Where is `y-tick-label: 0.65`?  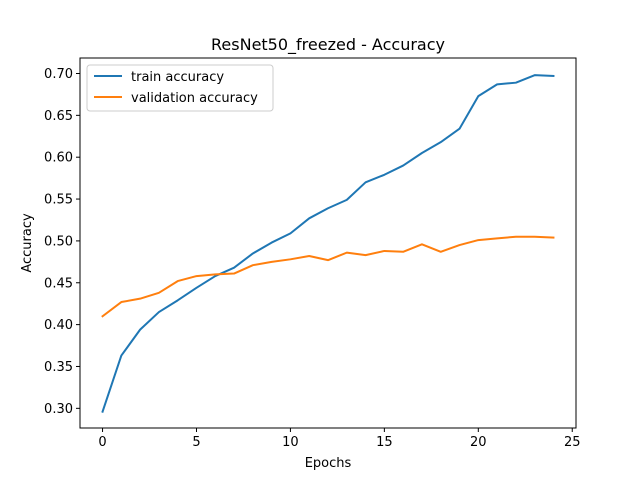
y-tick-label: 0.65 is located at coordinates (58, 116).